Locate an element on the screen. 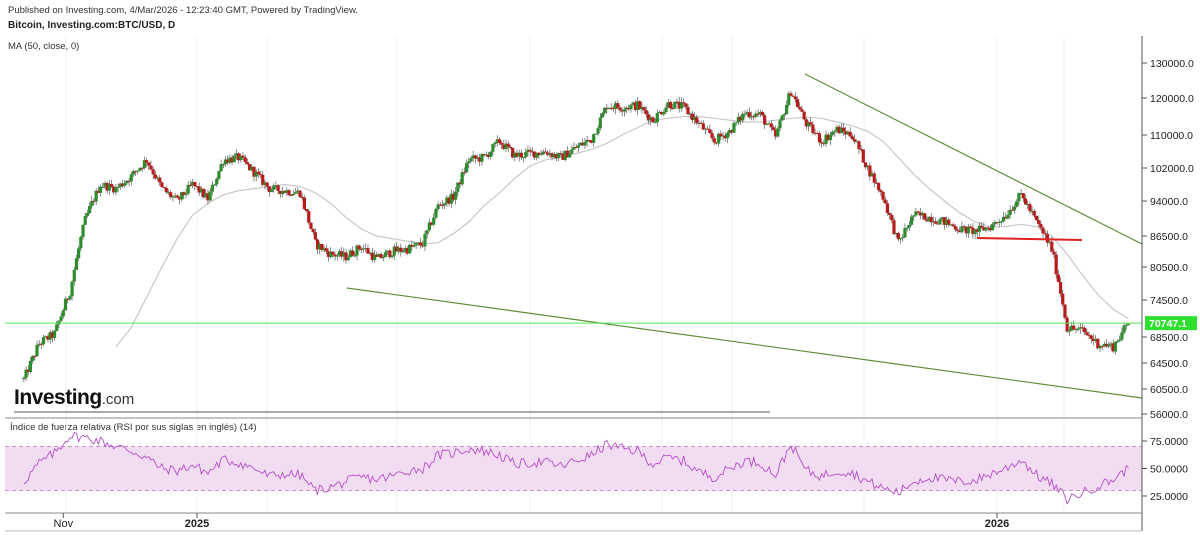 Image resolution: width=1200 pixels, height=535 pixels. price-tick-label: 110000.0 is located at coordinates (1171, 136).